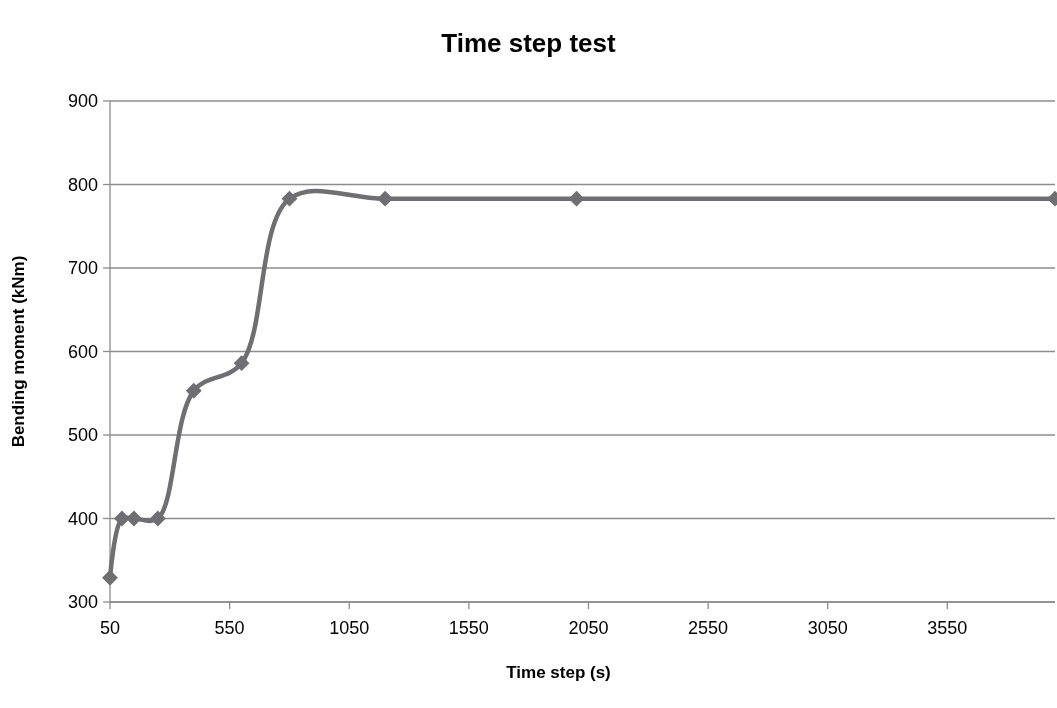 The image size is (1057, 708). I want to click on x-tick-label: 2550, so click(708, 628).